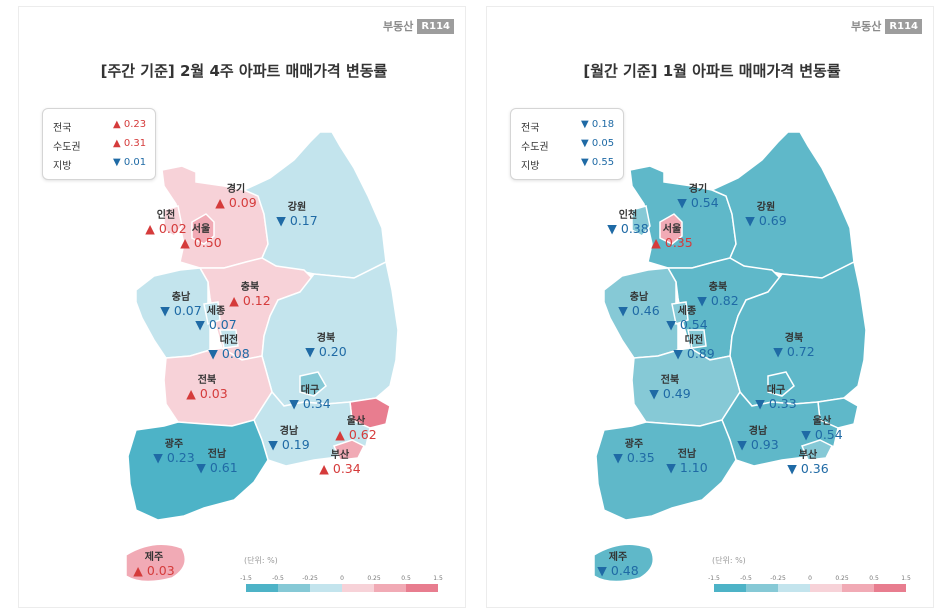  I want to click on region-value-gangwon: ▼ 0.69, so click(765, 220).